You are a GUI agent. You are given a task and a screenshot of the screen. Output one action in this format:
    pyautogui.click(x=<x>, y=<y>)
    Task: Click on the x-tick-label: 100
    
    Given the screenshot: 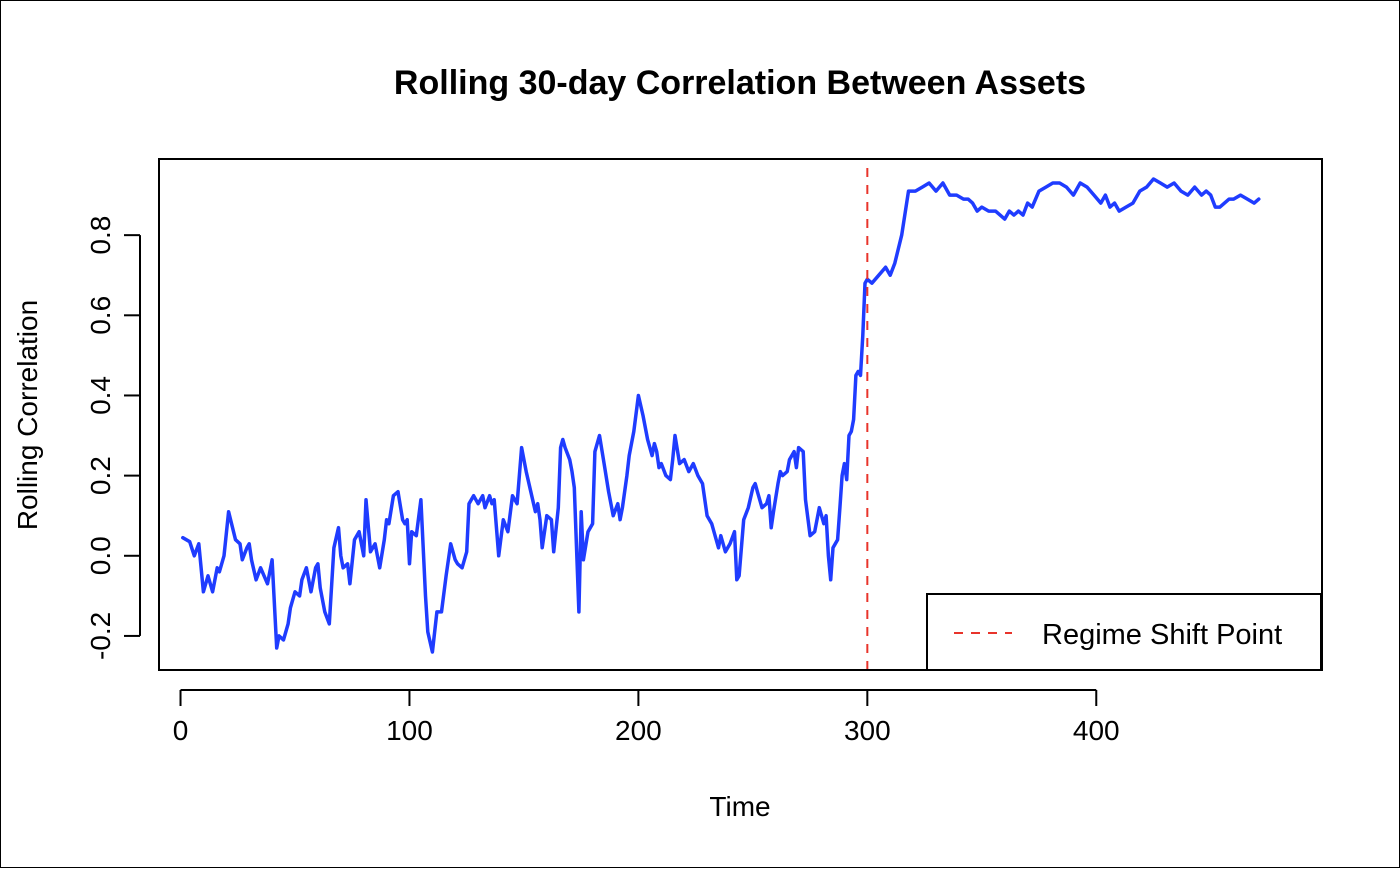 What is the action you would take?
    pyautogui.click(x=409, y=730)
    